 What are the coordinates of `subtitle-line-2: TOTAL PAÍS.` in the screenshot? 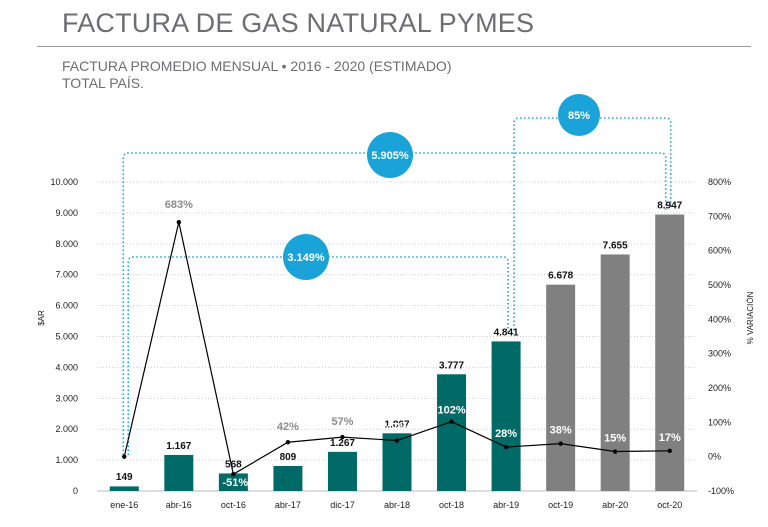 It's located at (103, 83).